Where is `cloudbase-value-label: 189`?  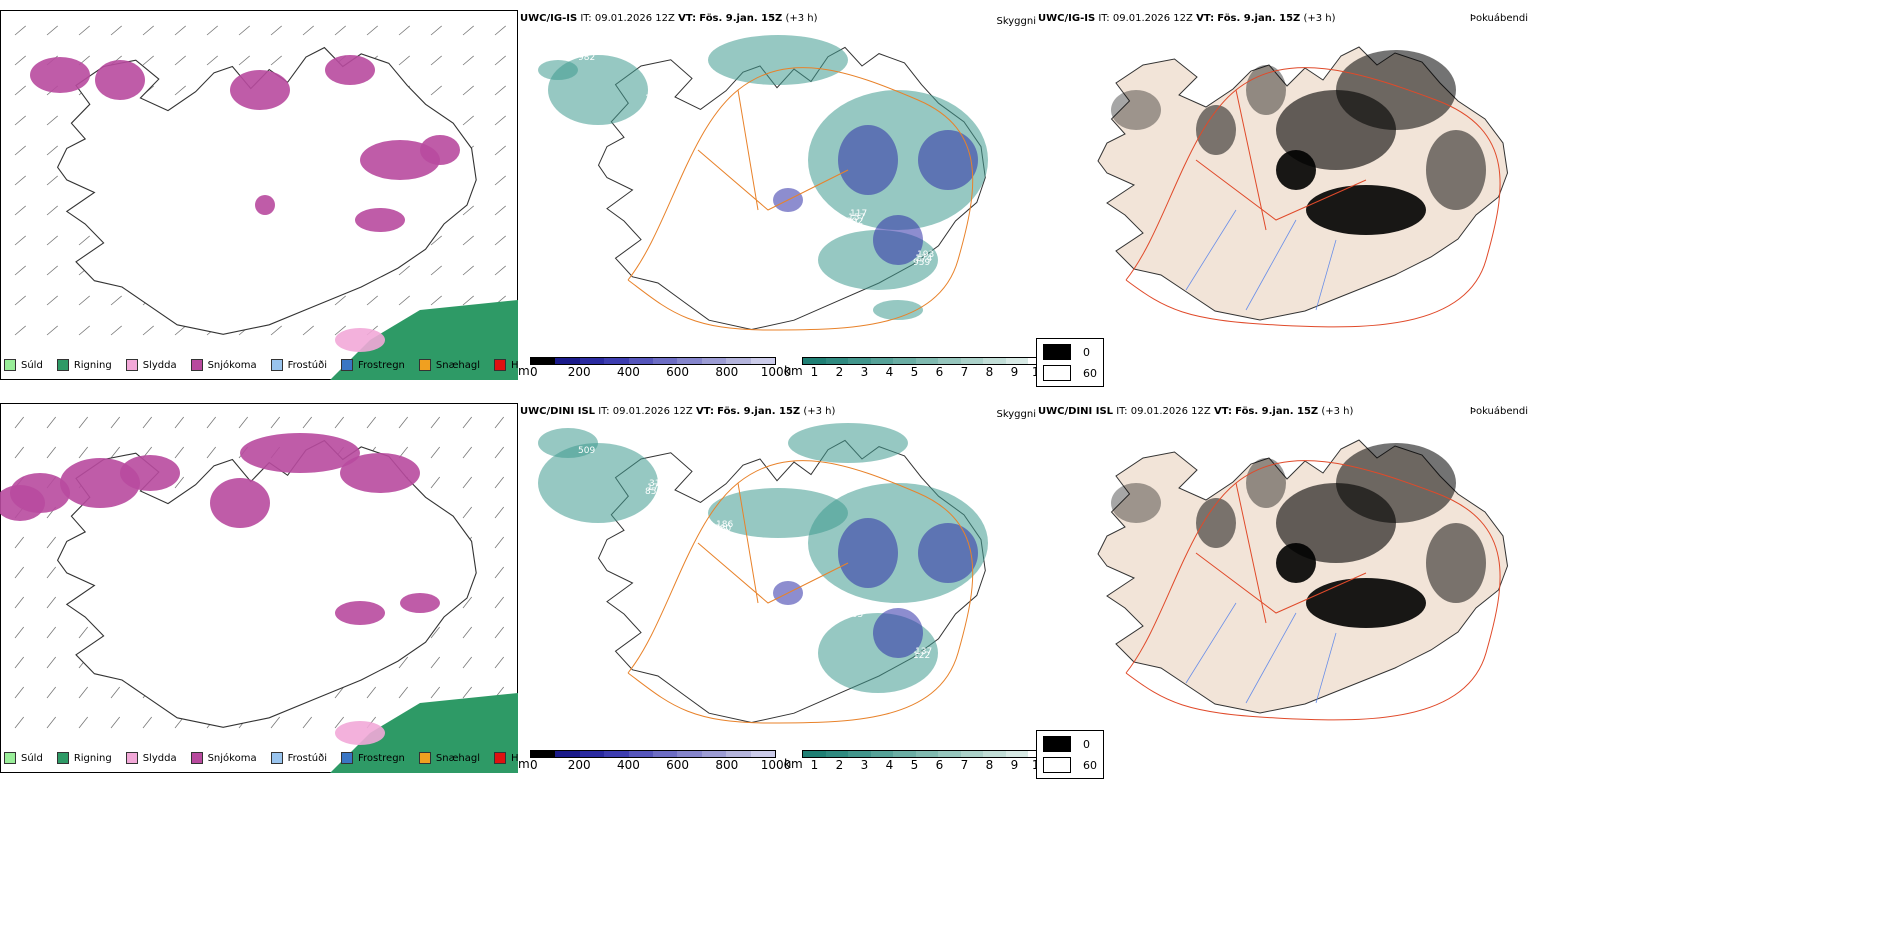
cloudbase-value-label: 189 is located at coordinates (590, 693).